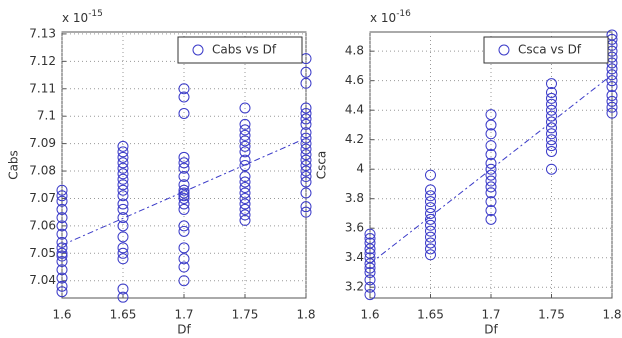 The width and height of the screenshot is (622, 338). What do you see at coordinates (184, 191) in the screenshot?
I see `fit-line` at bounding box center [184, 191].